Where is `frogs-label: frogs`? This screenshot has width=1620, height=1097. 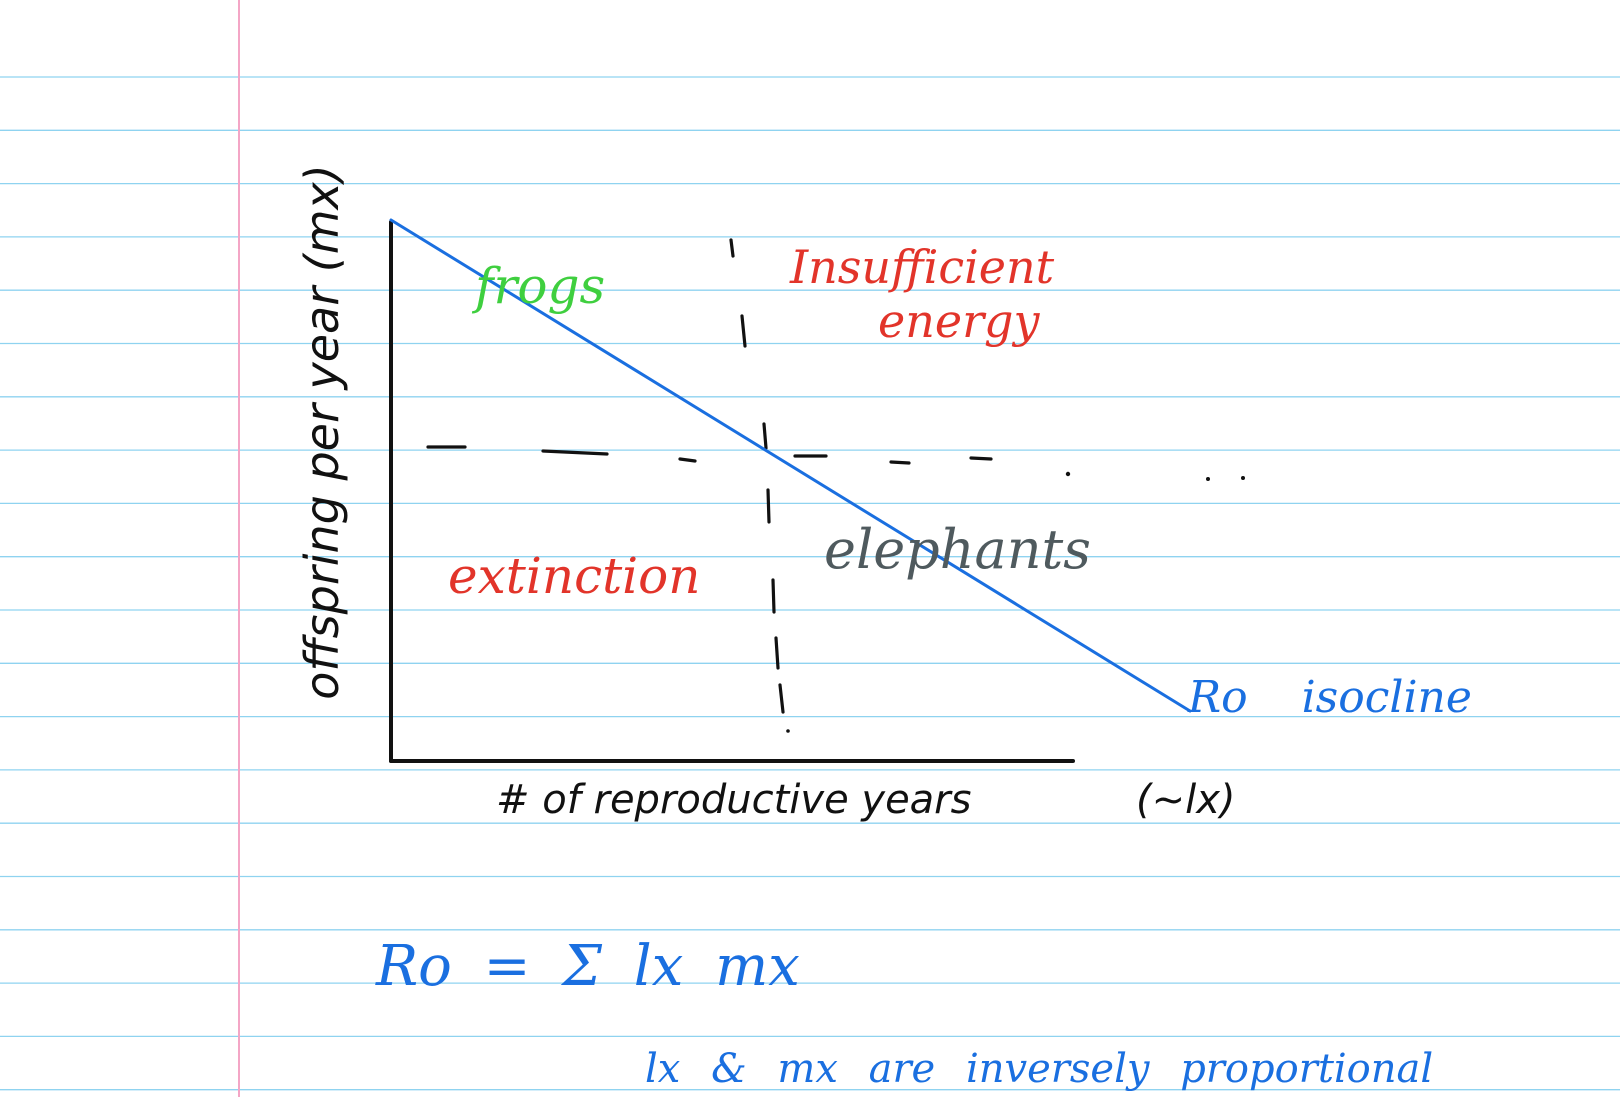 frogs-label: frogs is located at coordinates (538, 286).